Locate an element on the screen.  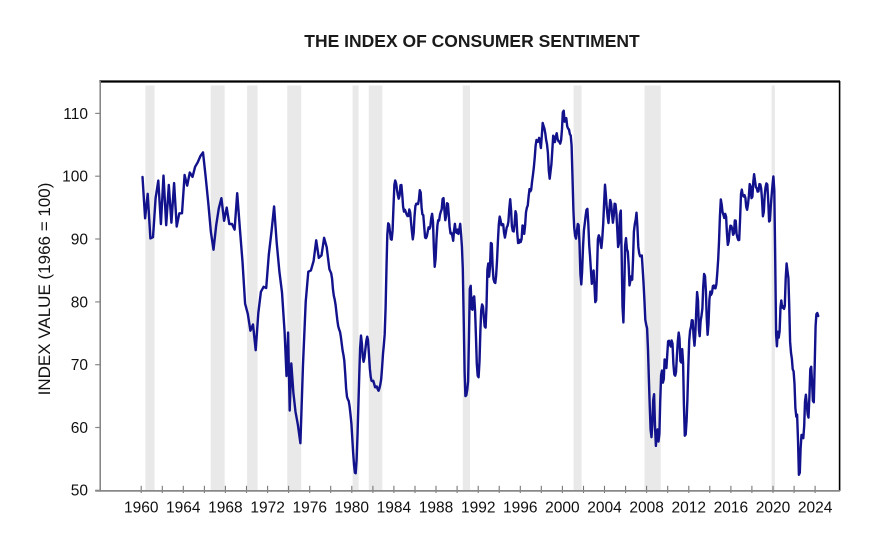
svg-text: 1984 is located at coordinates (394, 508).